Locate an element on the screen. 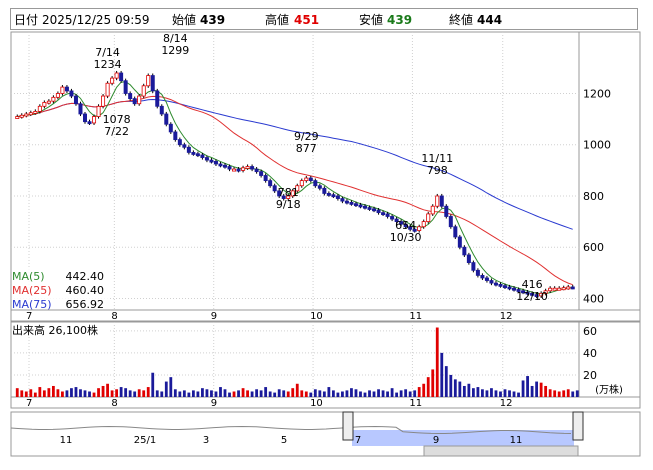 The height and width of the screenshot is (470, 653). volume-tick-label: 20 is located at coordinates (590, 375).